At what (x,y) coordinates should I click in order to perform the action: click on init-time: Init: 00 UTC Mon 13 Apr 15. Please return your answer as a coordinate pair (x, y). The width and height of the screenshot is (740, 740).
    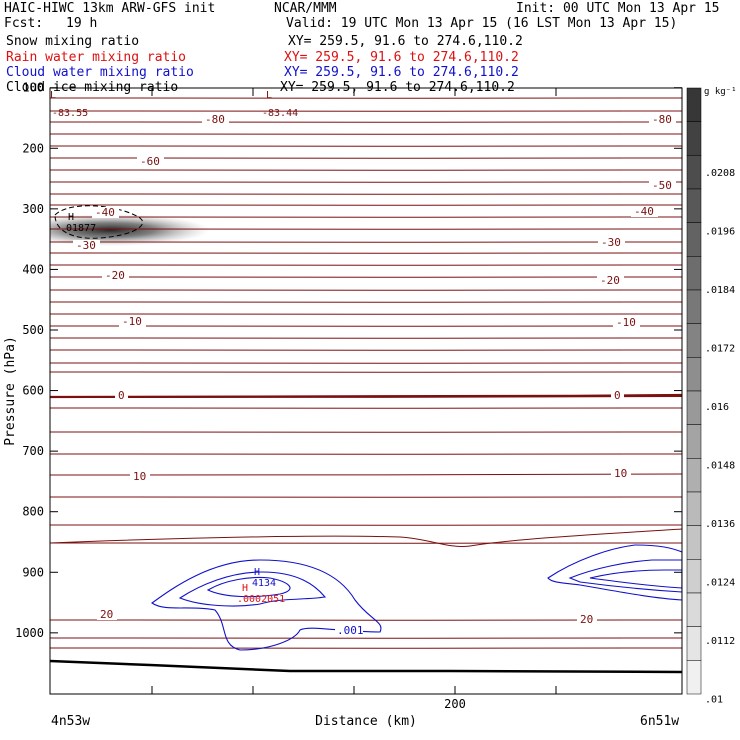
    Looking at the image, I should click on (618, 8).